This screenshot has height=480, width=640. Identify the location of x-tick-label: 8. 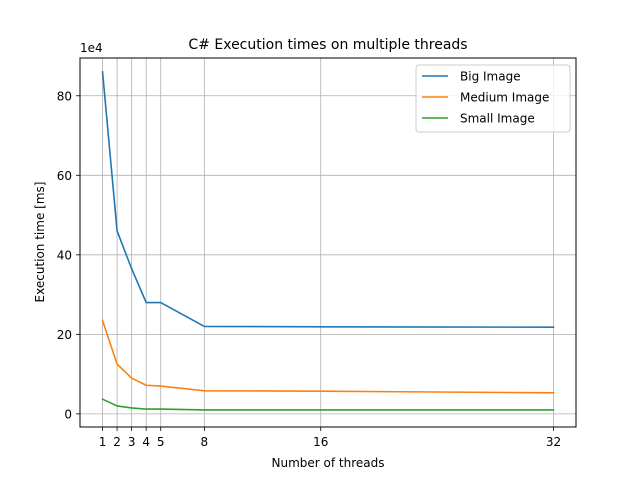
(205, 442).